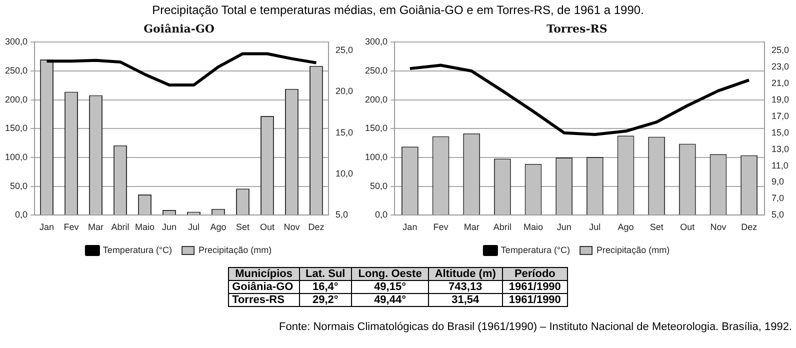 The width and height of the screenshot is (796, 348). Describe the element at coordinates (179, 29) in the screenshot. I see `chart-title: Goiânia-GO` at that location.